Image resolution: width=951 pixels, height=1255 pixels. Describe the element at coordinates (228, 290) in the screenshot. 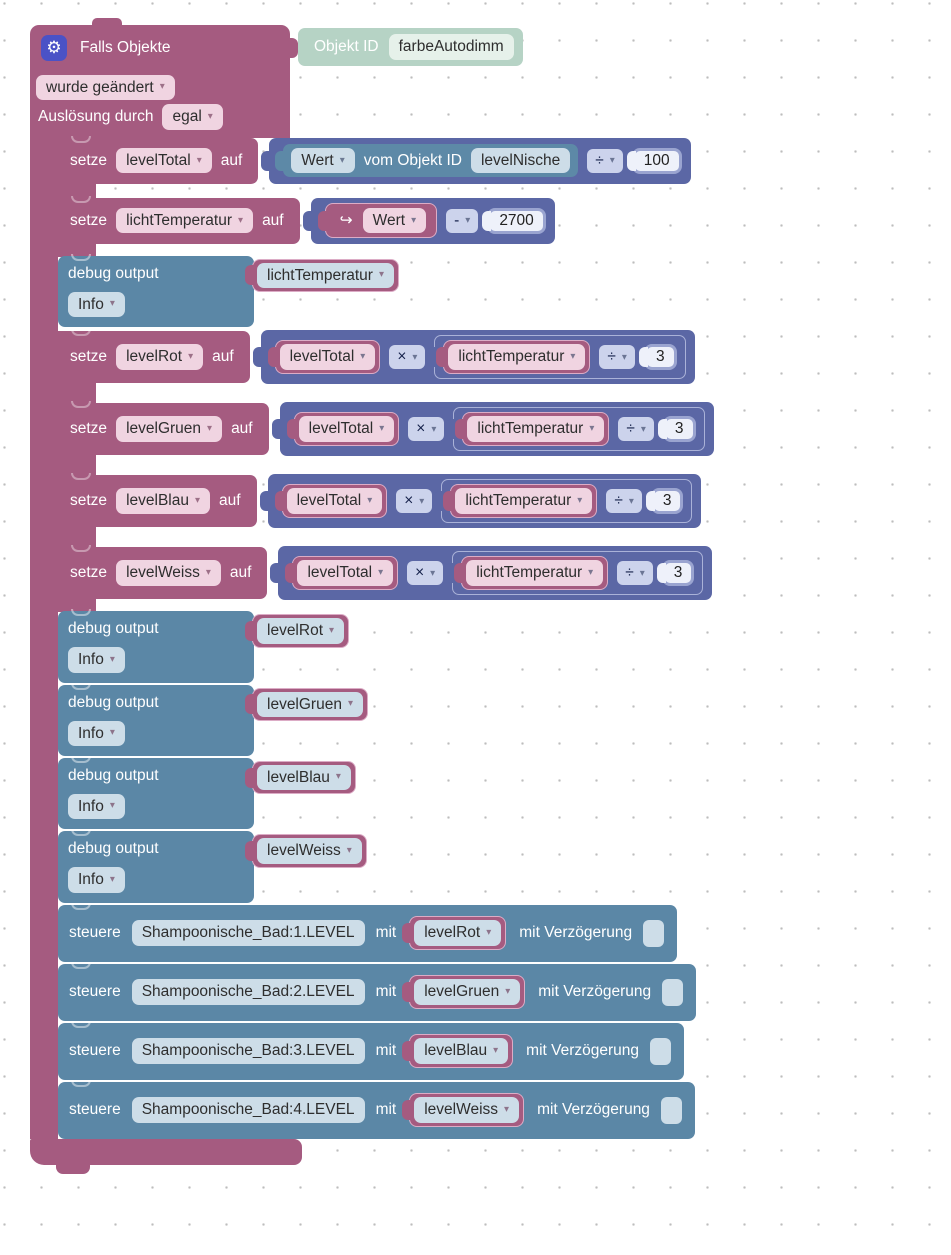

I see `debug-output-block: debug output Info lichtTemperatur` at that location.